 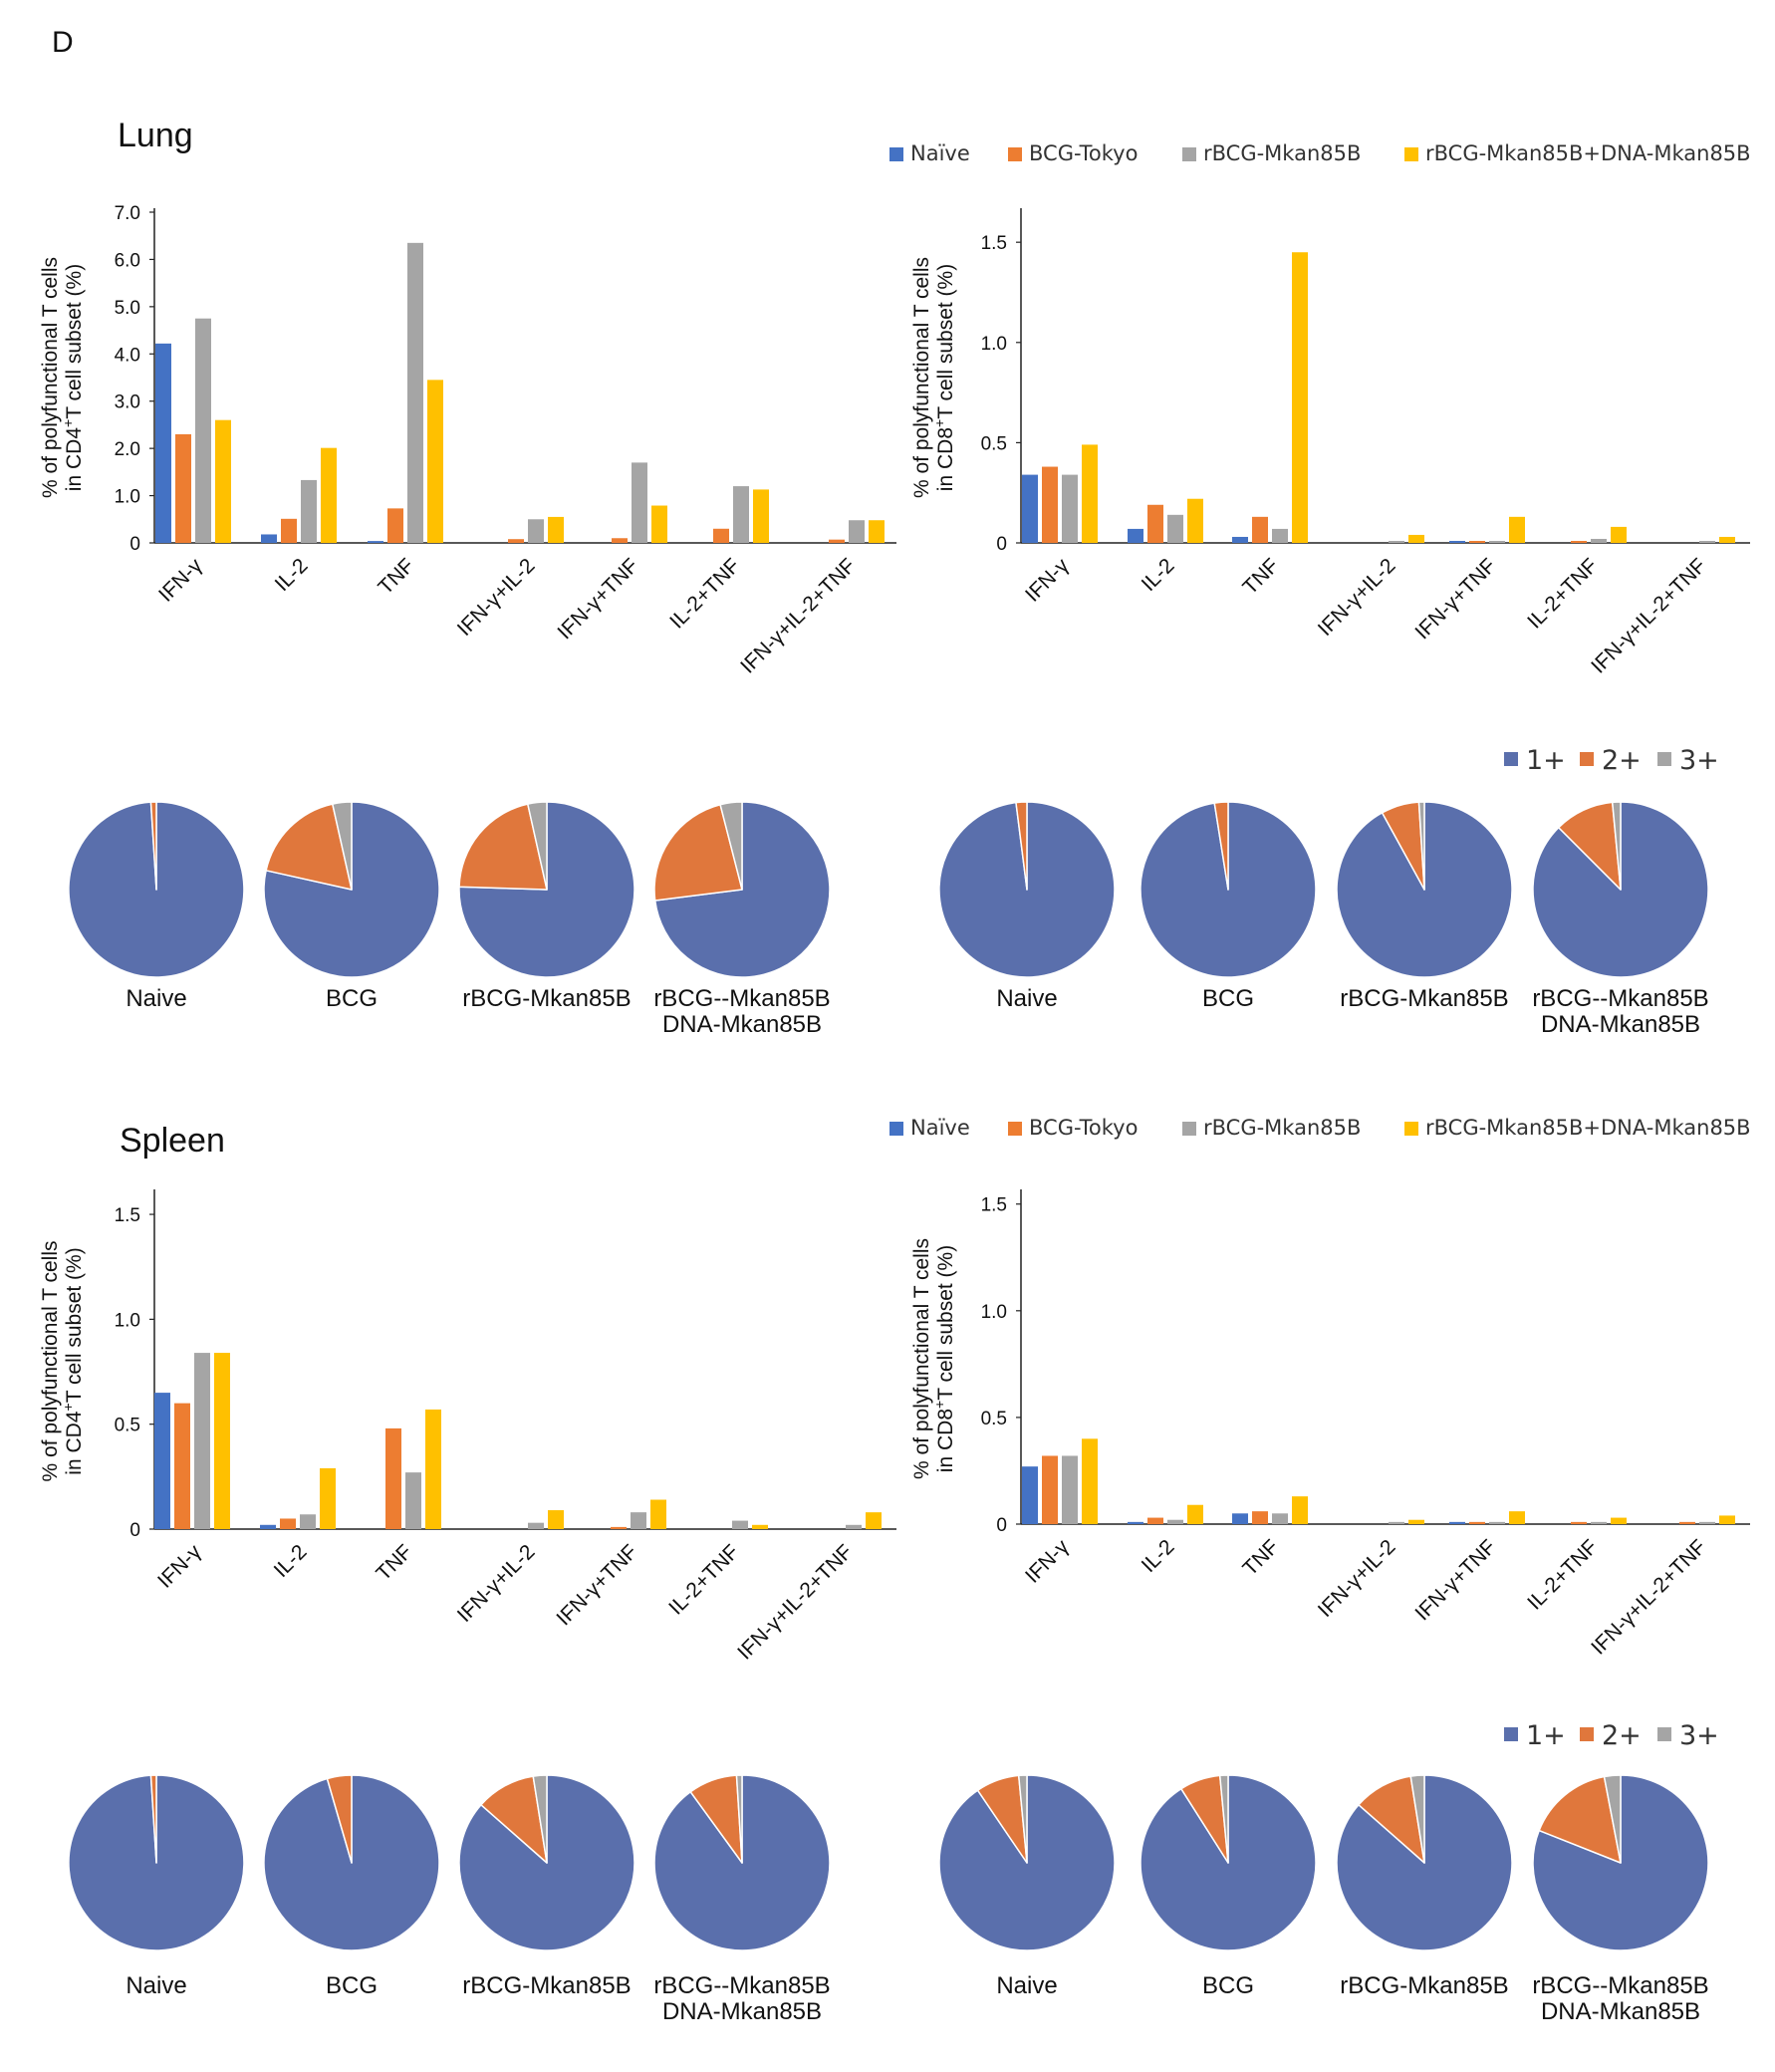 I want to click on bar-na-ve-ifn-gamma-plus-tnf, so click(x=1457, y=1522).